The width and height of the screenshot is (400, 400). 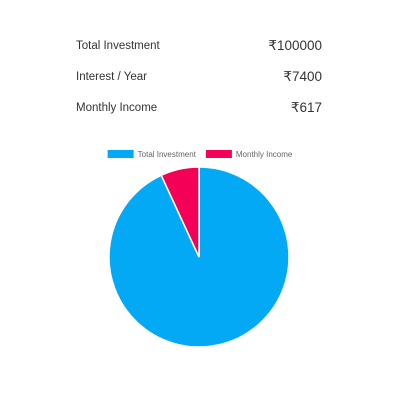 What do you see at coordinates (199, 107) in the screenshot?
I see `summary-row-monthly-income: Monthly Income ₹617` at bounding box center [199, 107].